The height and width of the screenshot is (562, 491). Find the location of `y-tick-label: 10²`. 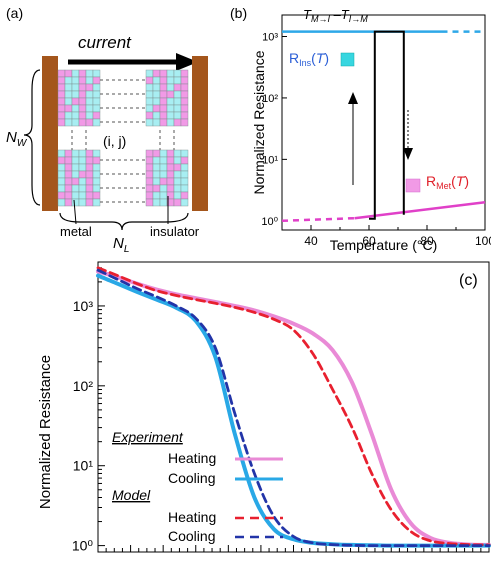

y-tick-label: 10² is located at coordinates (270, 99).